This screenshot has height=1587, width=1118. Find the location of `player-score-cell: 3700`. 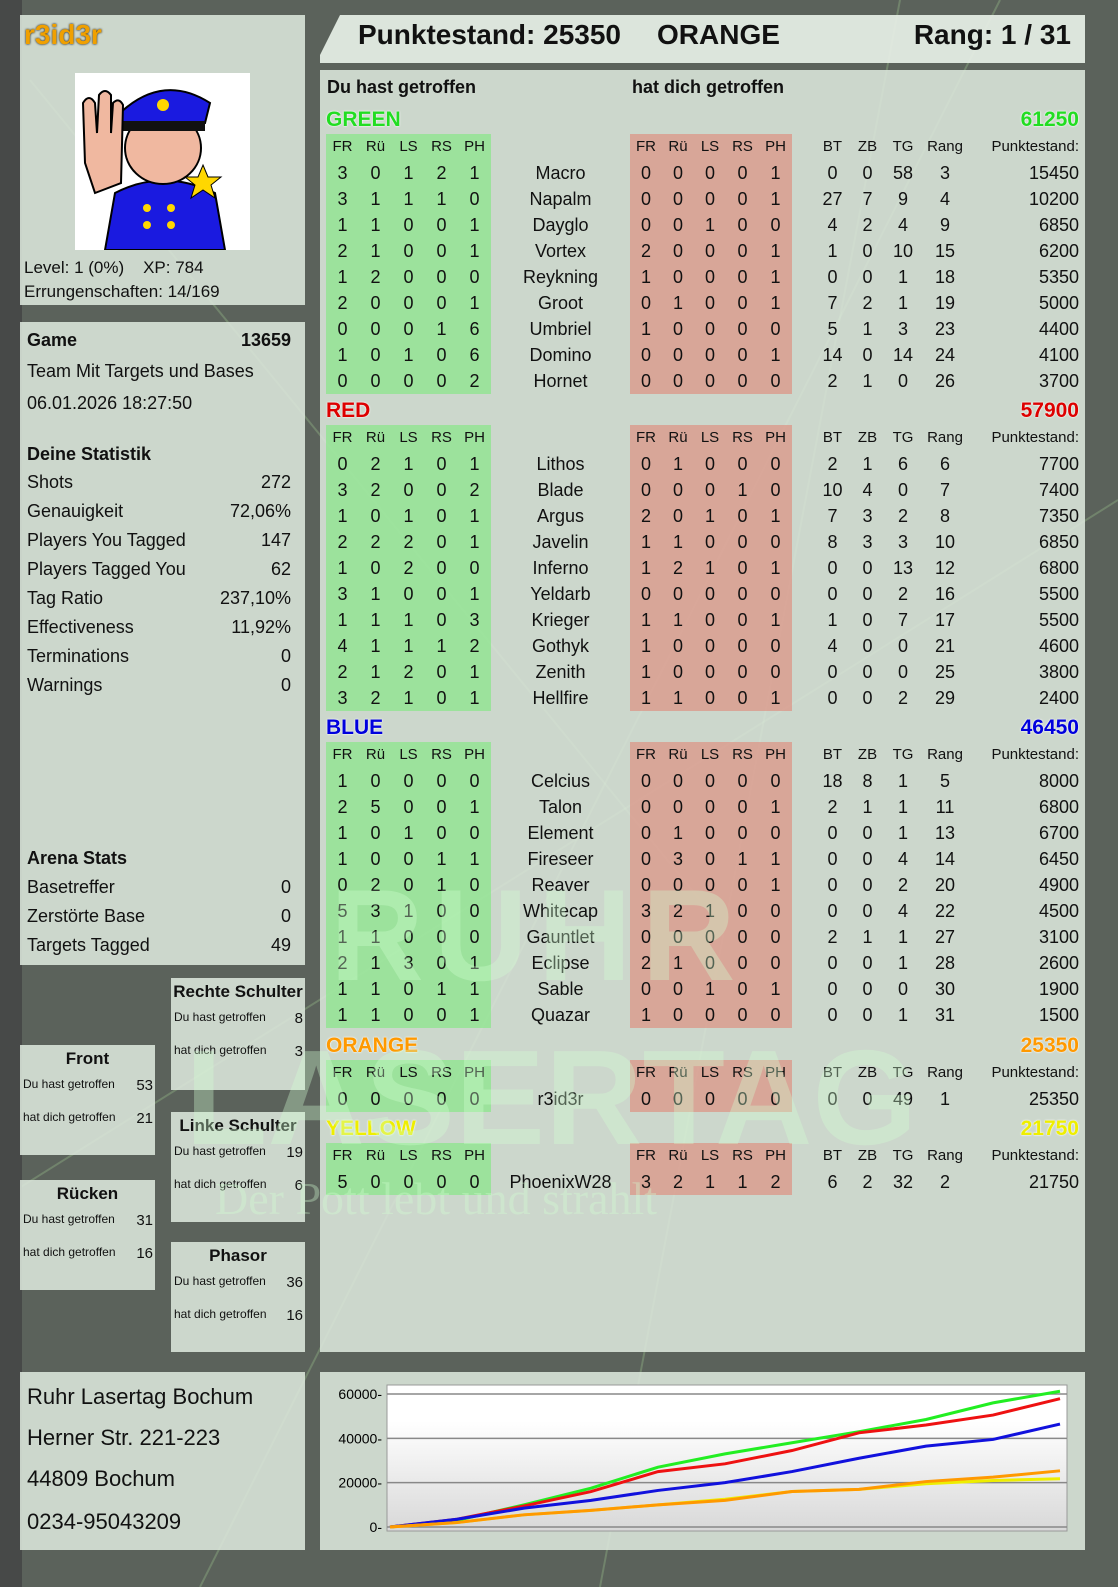

player-score-cell: 3700 is located at coordinates (1058, 381).